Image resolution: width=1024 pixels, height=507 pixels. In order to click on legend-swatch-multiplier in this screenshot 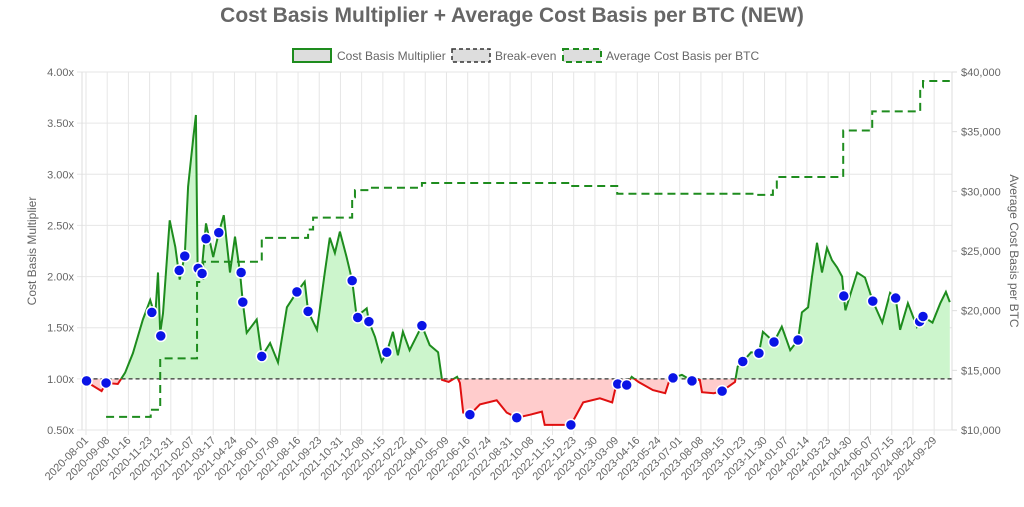, I will do `click(312, 55)`.